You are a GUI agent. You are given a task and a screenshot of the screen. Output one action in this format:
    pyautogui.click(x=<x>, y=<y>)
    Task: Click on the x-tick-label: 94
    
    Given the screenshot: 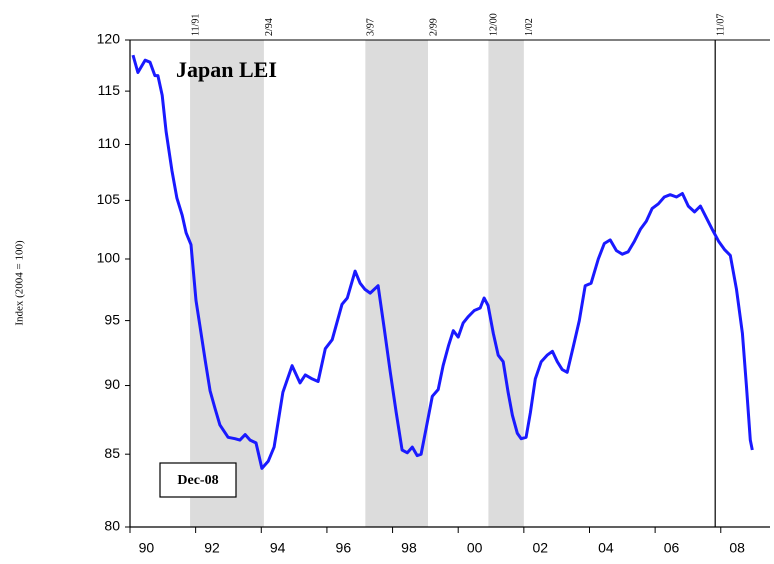 What is the action you would take?
    pyautogui.click(x=278, y=548)
    